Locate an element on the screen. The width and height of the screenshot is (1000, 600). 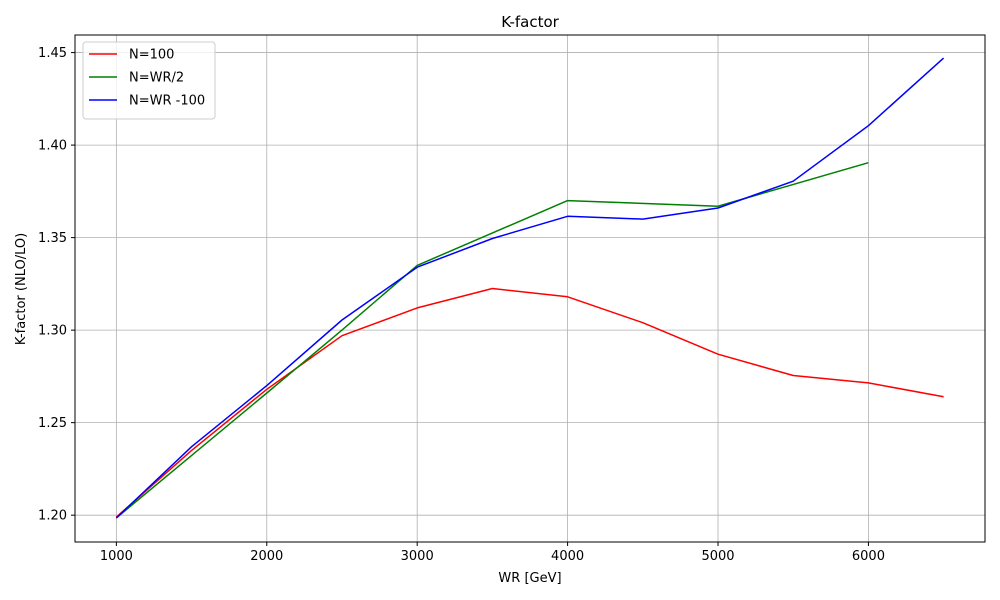
legend: N=100 N=WR/2 N=WR -100 is located at coordinates (149, 80).